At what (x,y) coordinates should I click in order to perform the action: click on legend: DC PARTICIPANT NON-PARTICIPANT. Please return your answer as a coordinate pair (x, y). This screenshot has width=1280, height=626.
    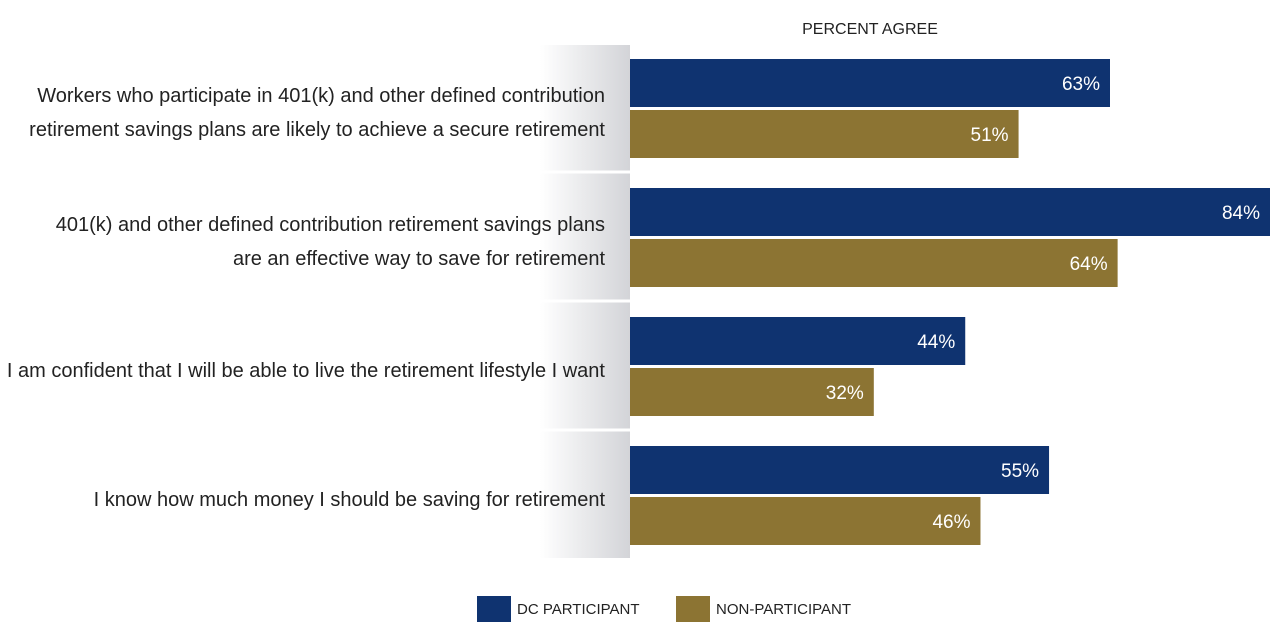
    Looking at the image, I should click on (640, 611).